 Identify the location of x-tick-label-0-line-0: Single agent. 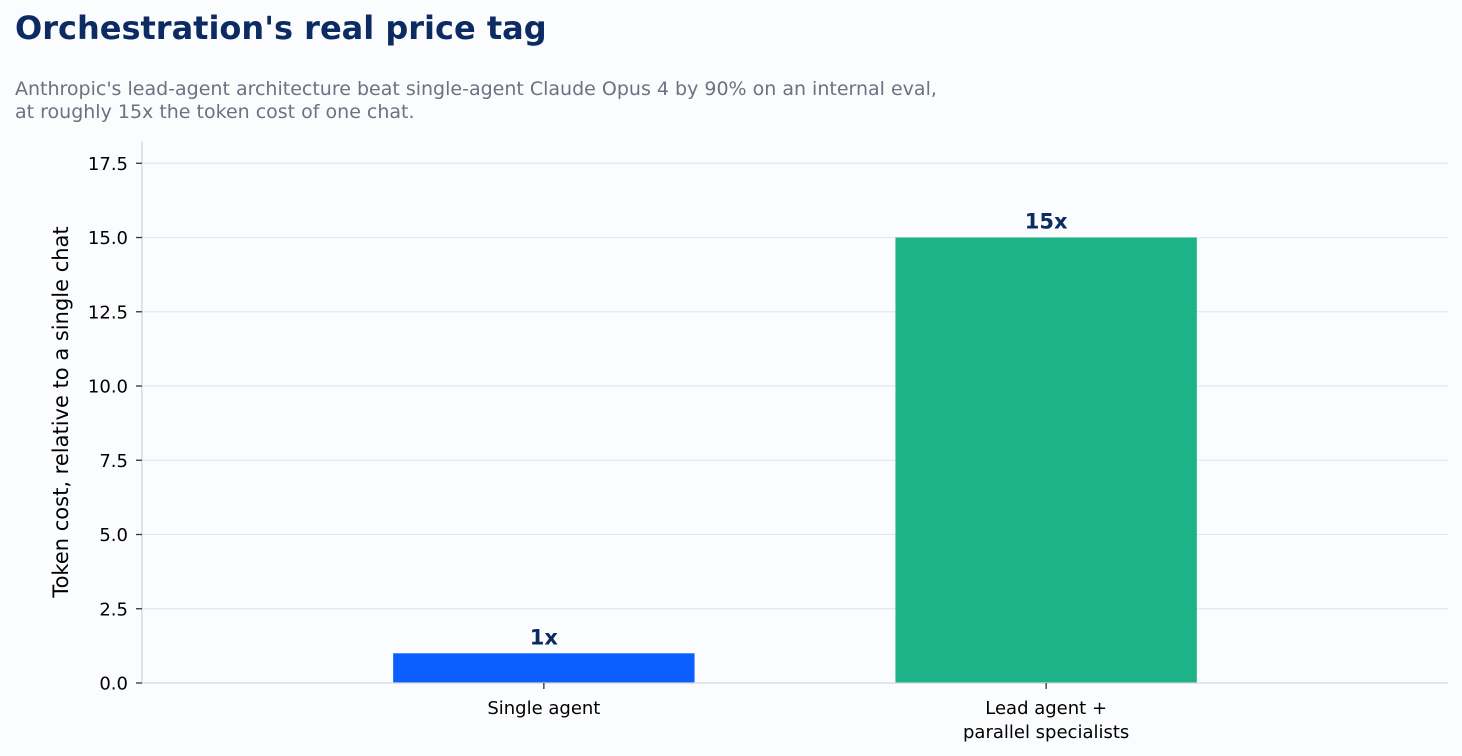
(543, 708).